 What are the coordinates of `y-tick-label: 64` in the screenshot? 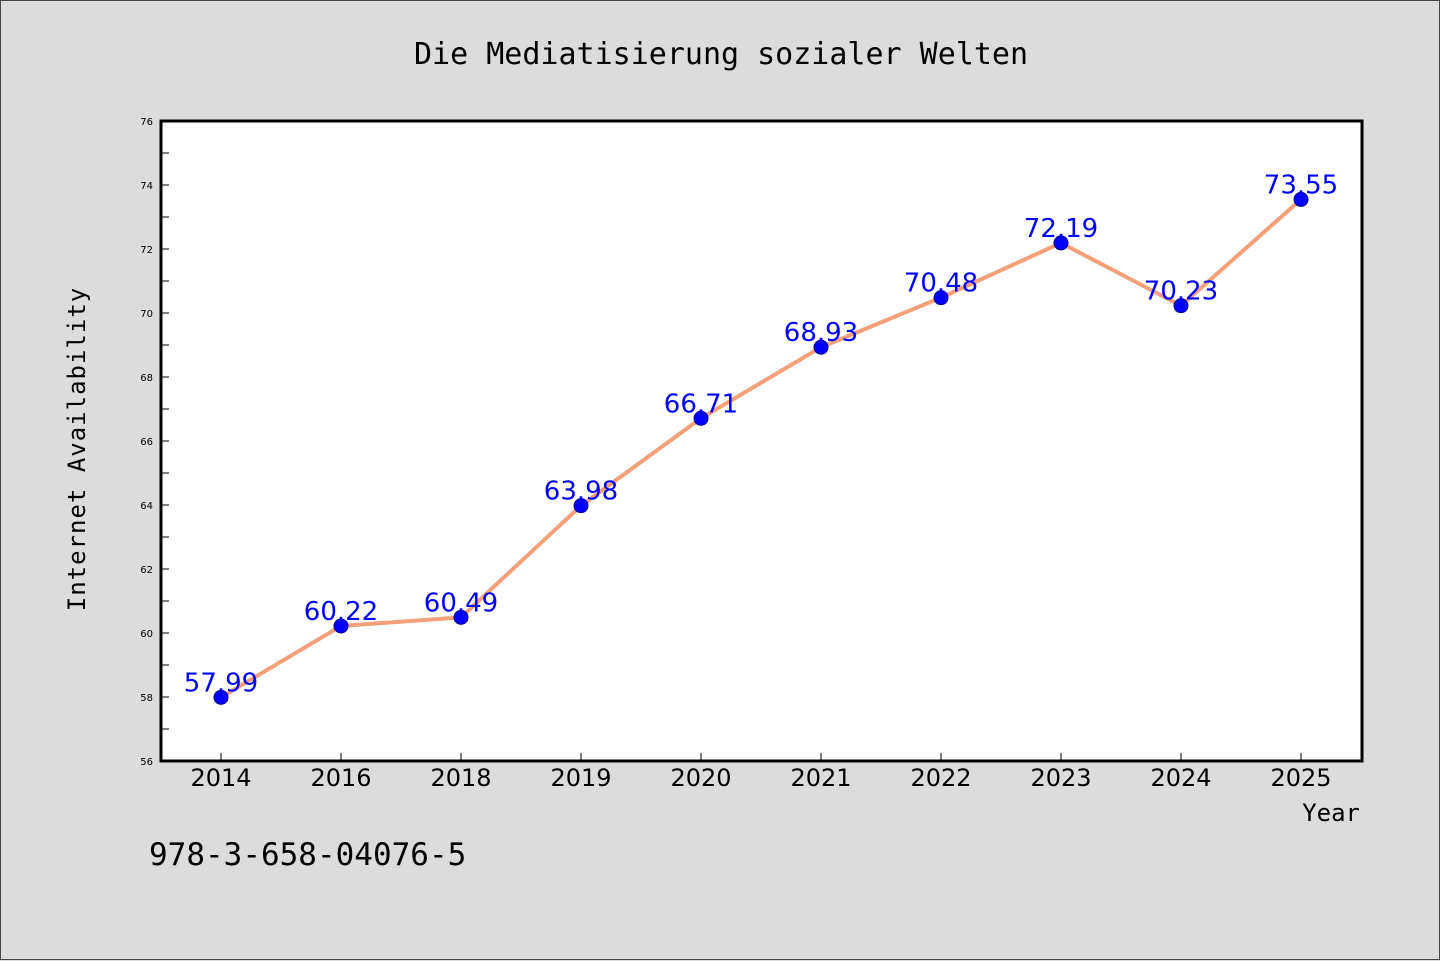 It's located at (146, 506).